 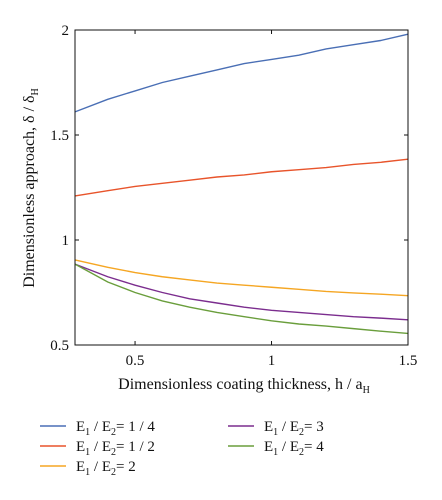 I want to click on y-tick-label: 2, so click(x=66, y=31).